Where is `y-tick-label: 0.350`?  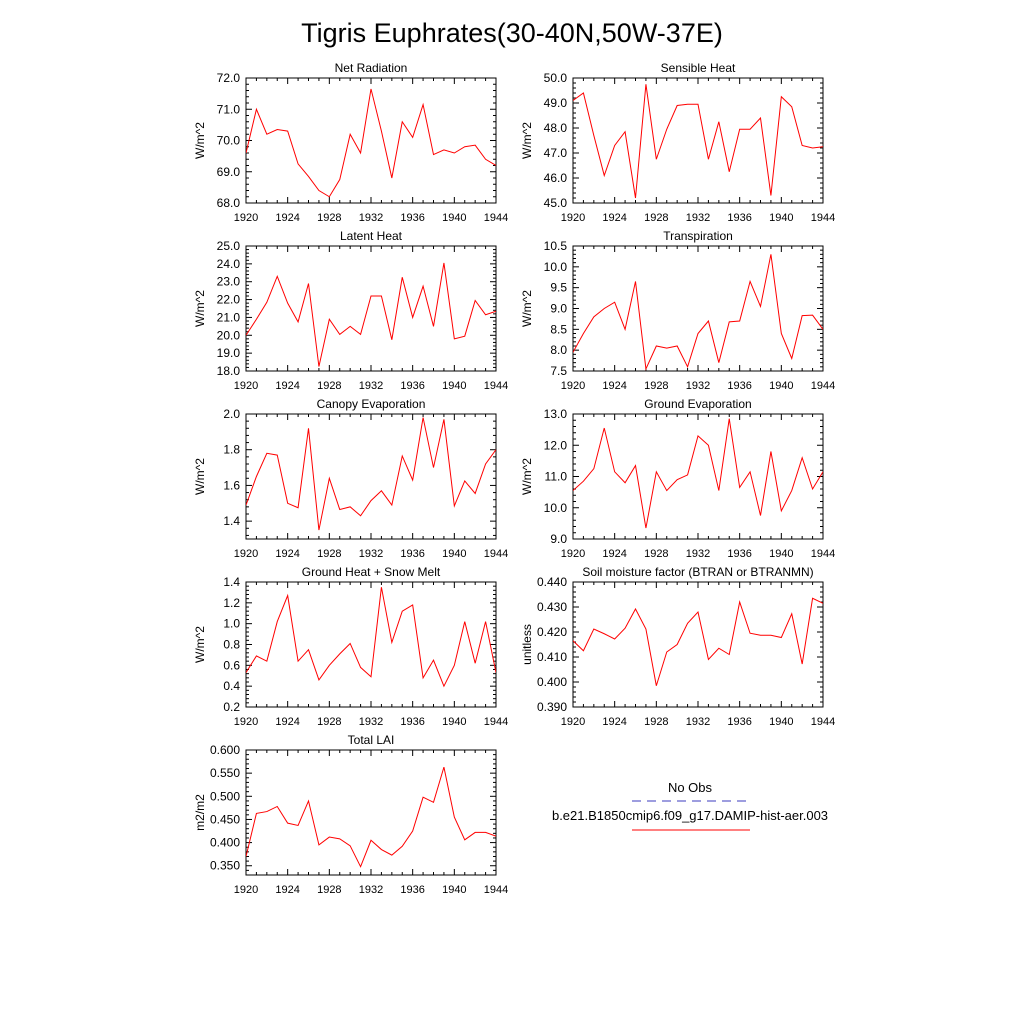 y-tick-label: 0.350 is located at coordinates (225, 866).